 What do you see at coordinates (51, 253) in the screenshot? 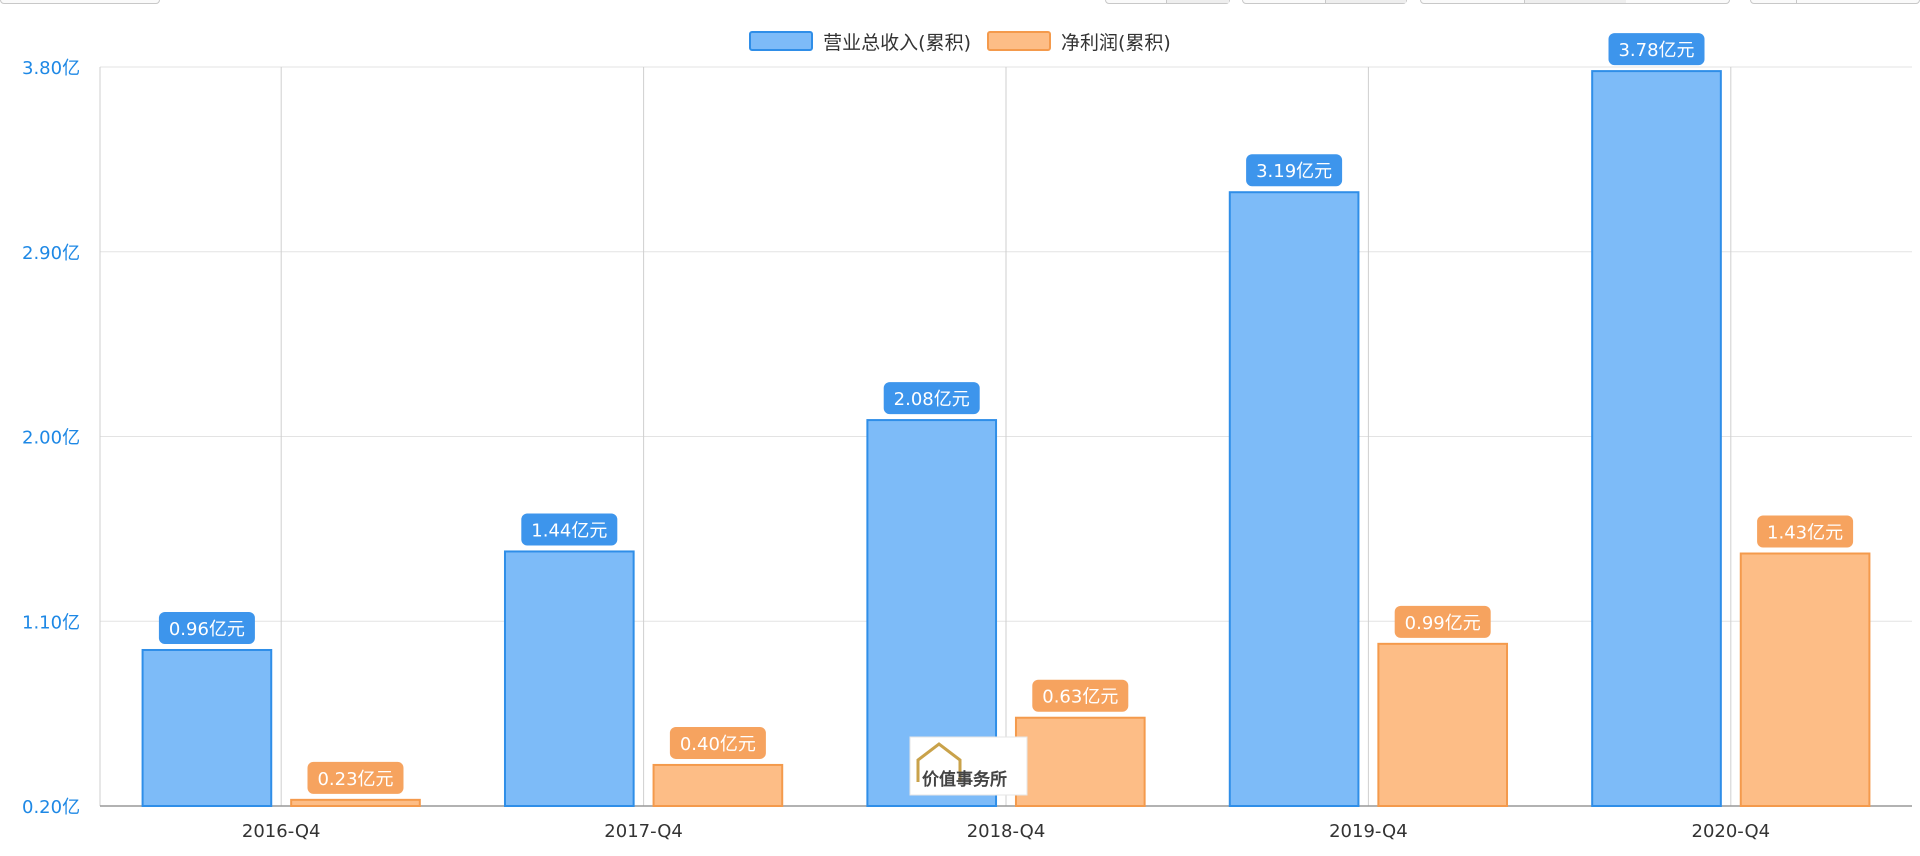
I see `y-tick-label: 2.90亿` at bounding box center [51, 253].